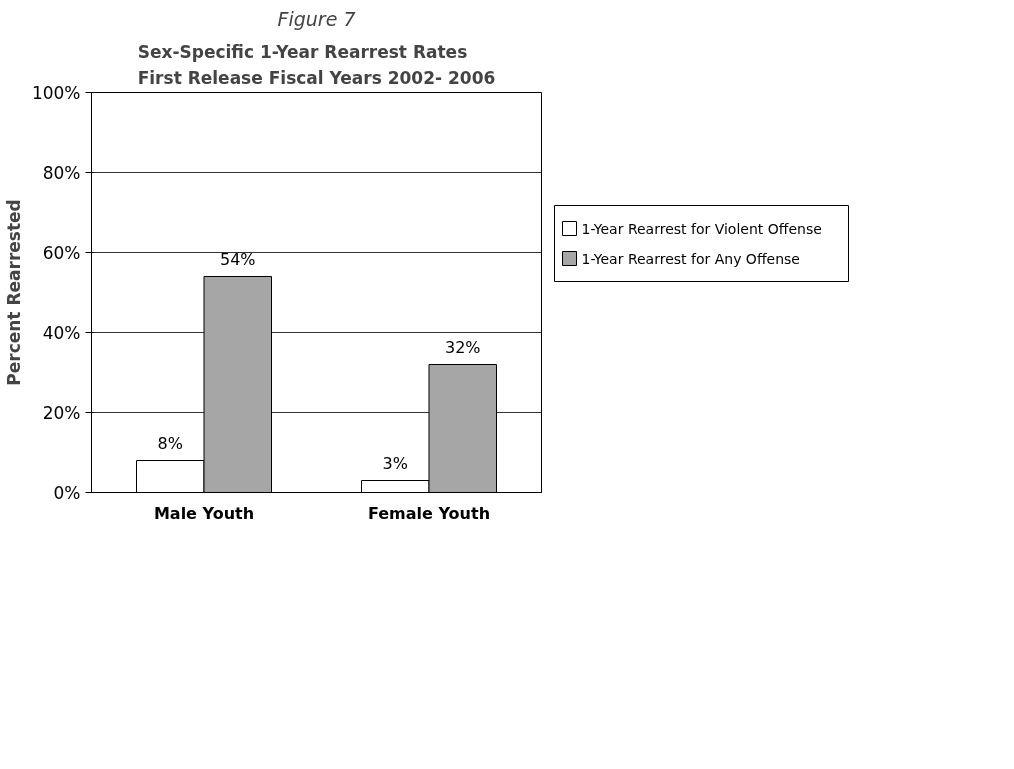 The image size is (1014, 769). I want to click on chart-subtitle: Sex-Specific 1-Year Rearrest Rates First Release Fiscal Years 2002- 2006, so click(316, 64).